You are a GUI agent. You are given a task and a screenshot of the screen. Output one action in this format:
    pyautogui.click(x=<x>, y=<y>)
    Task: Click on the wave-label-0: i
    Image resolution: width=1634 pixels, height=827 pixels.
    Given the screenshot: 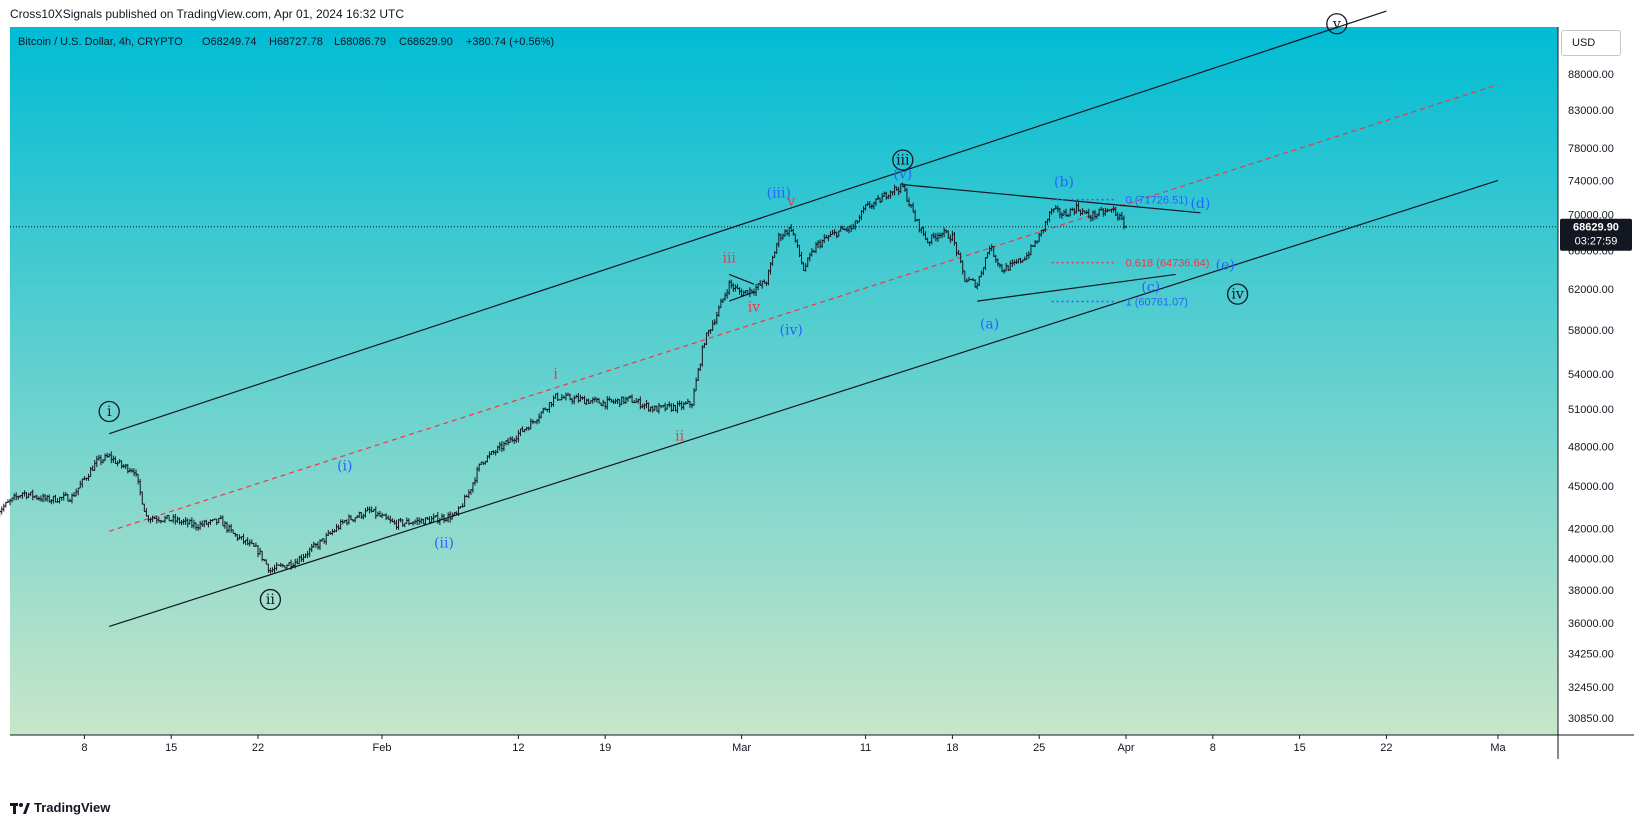 What is the action you would take?
    pyautogui.click(x=109, y=411)
    